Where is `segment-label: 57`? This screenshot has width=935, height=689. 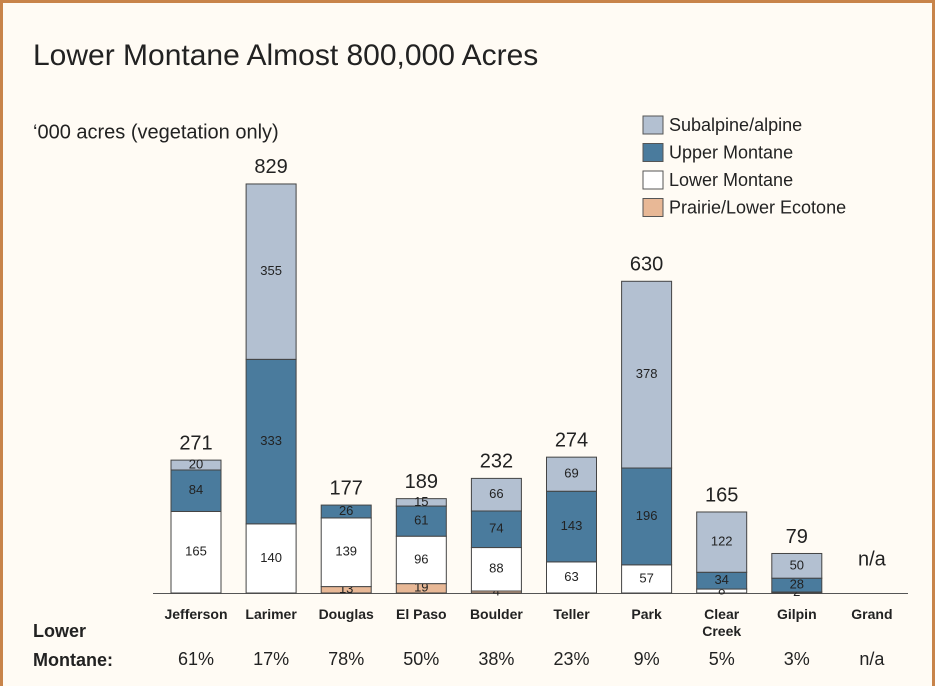 segment-label: 57 is located at coordinates (646, 577).